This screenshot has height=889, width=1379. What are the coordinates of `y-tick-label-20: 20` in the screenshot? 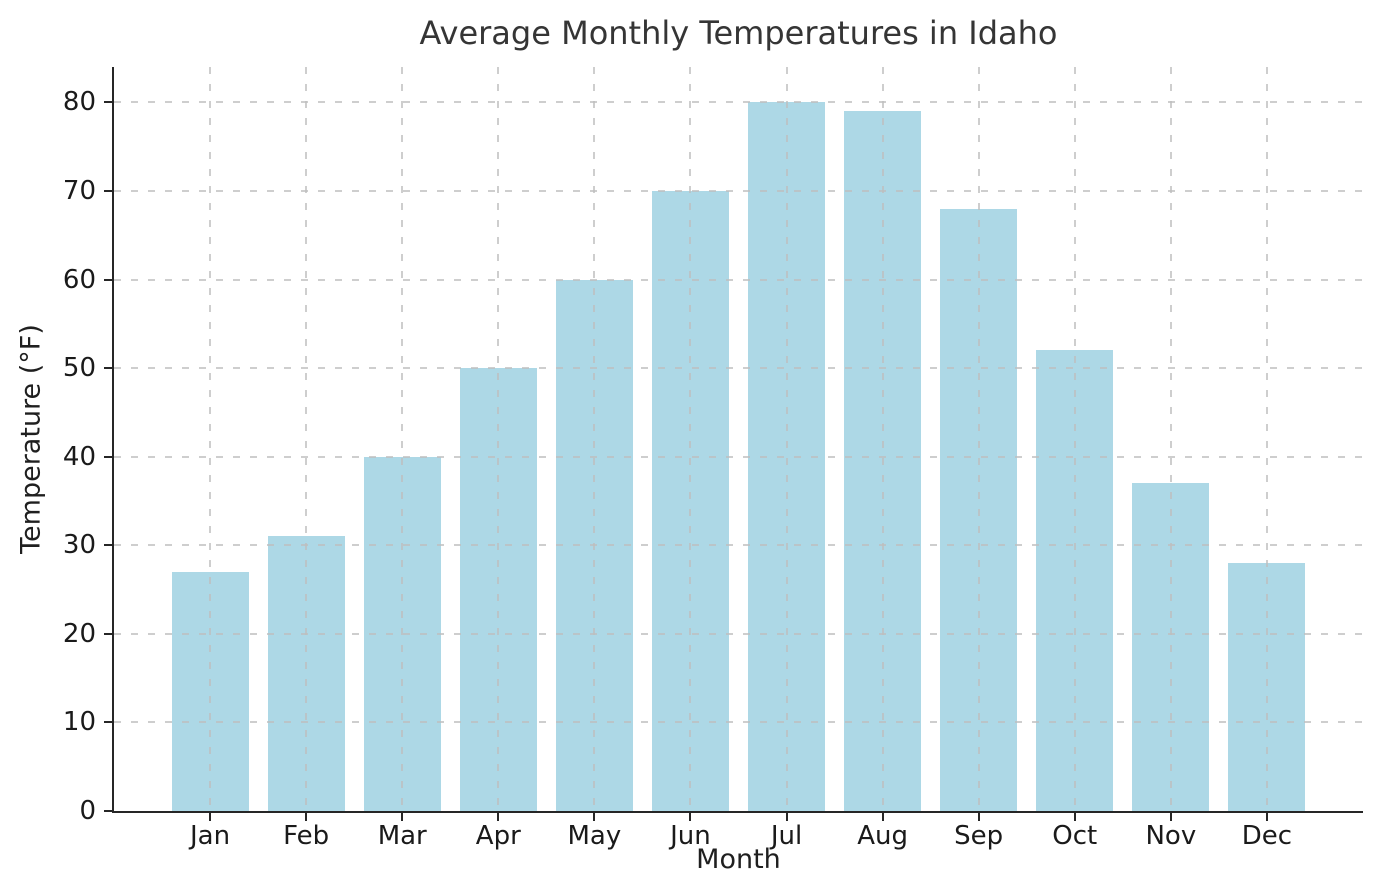 It's located at (79, 633).